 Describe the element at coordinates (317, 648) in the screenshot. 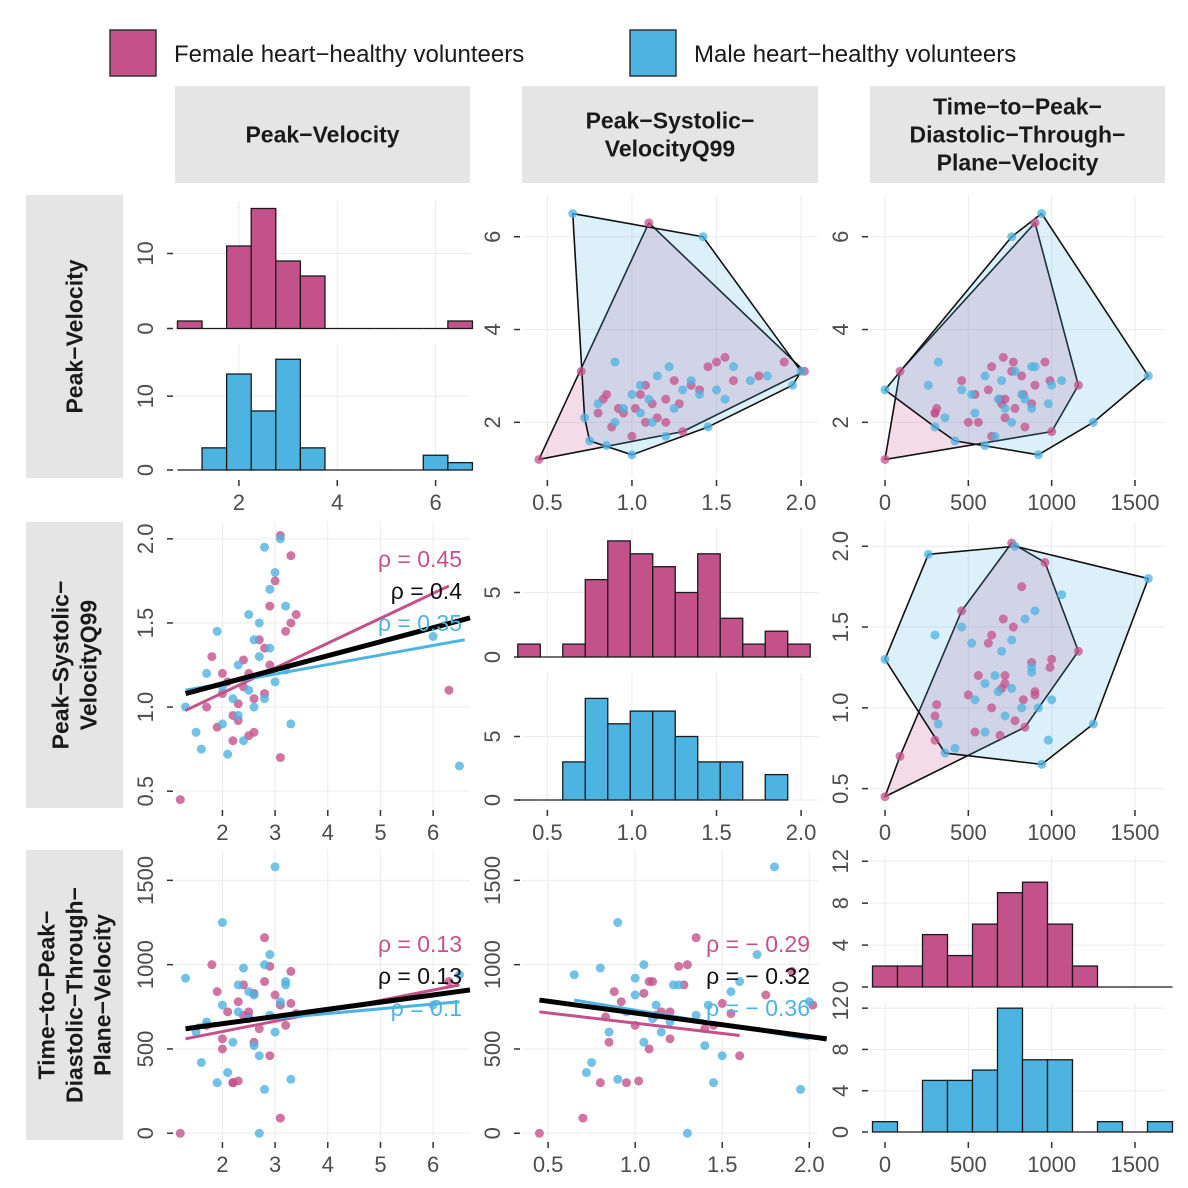

I see `regression-line-female` at that location.